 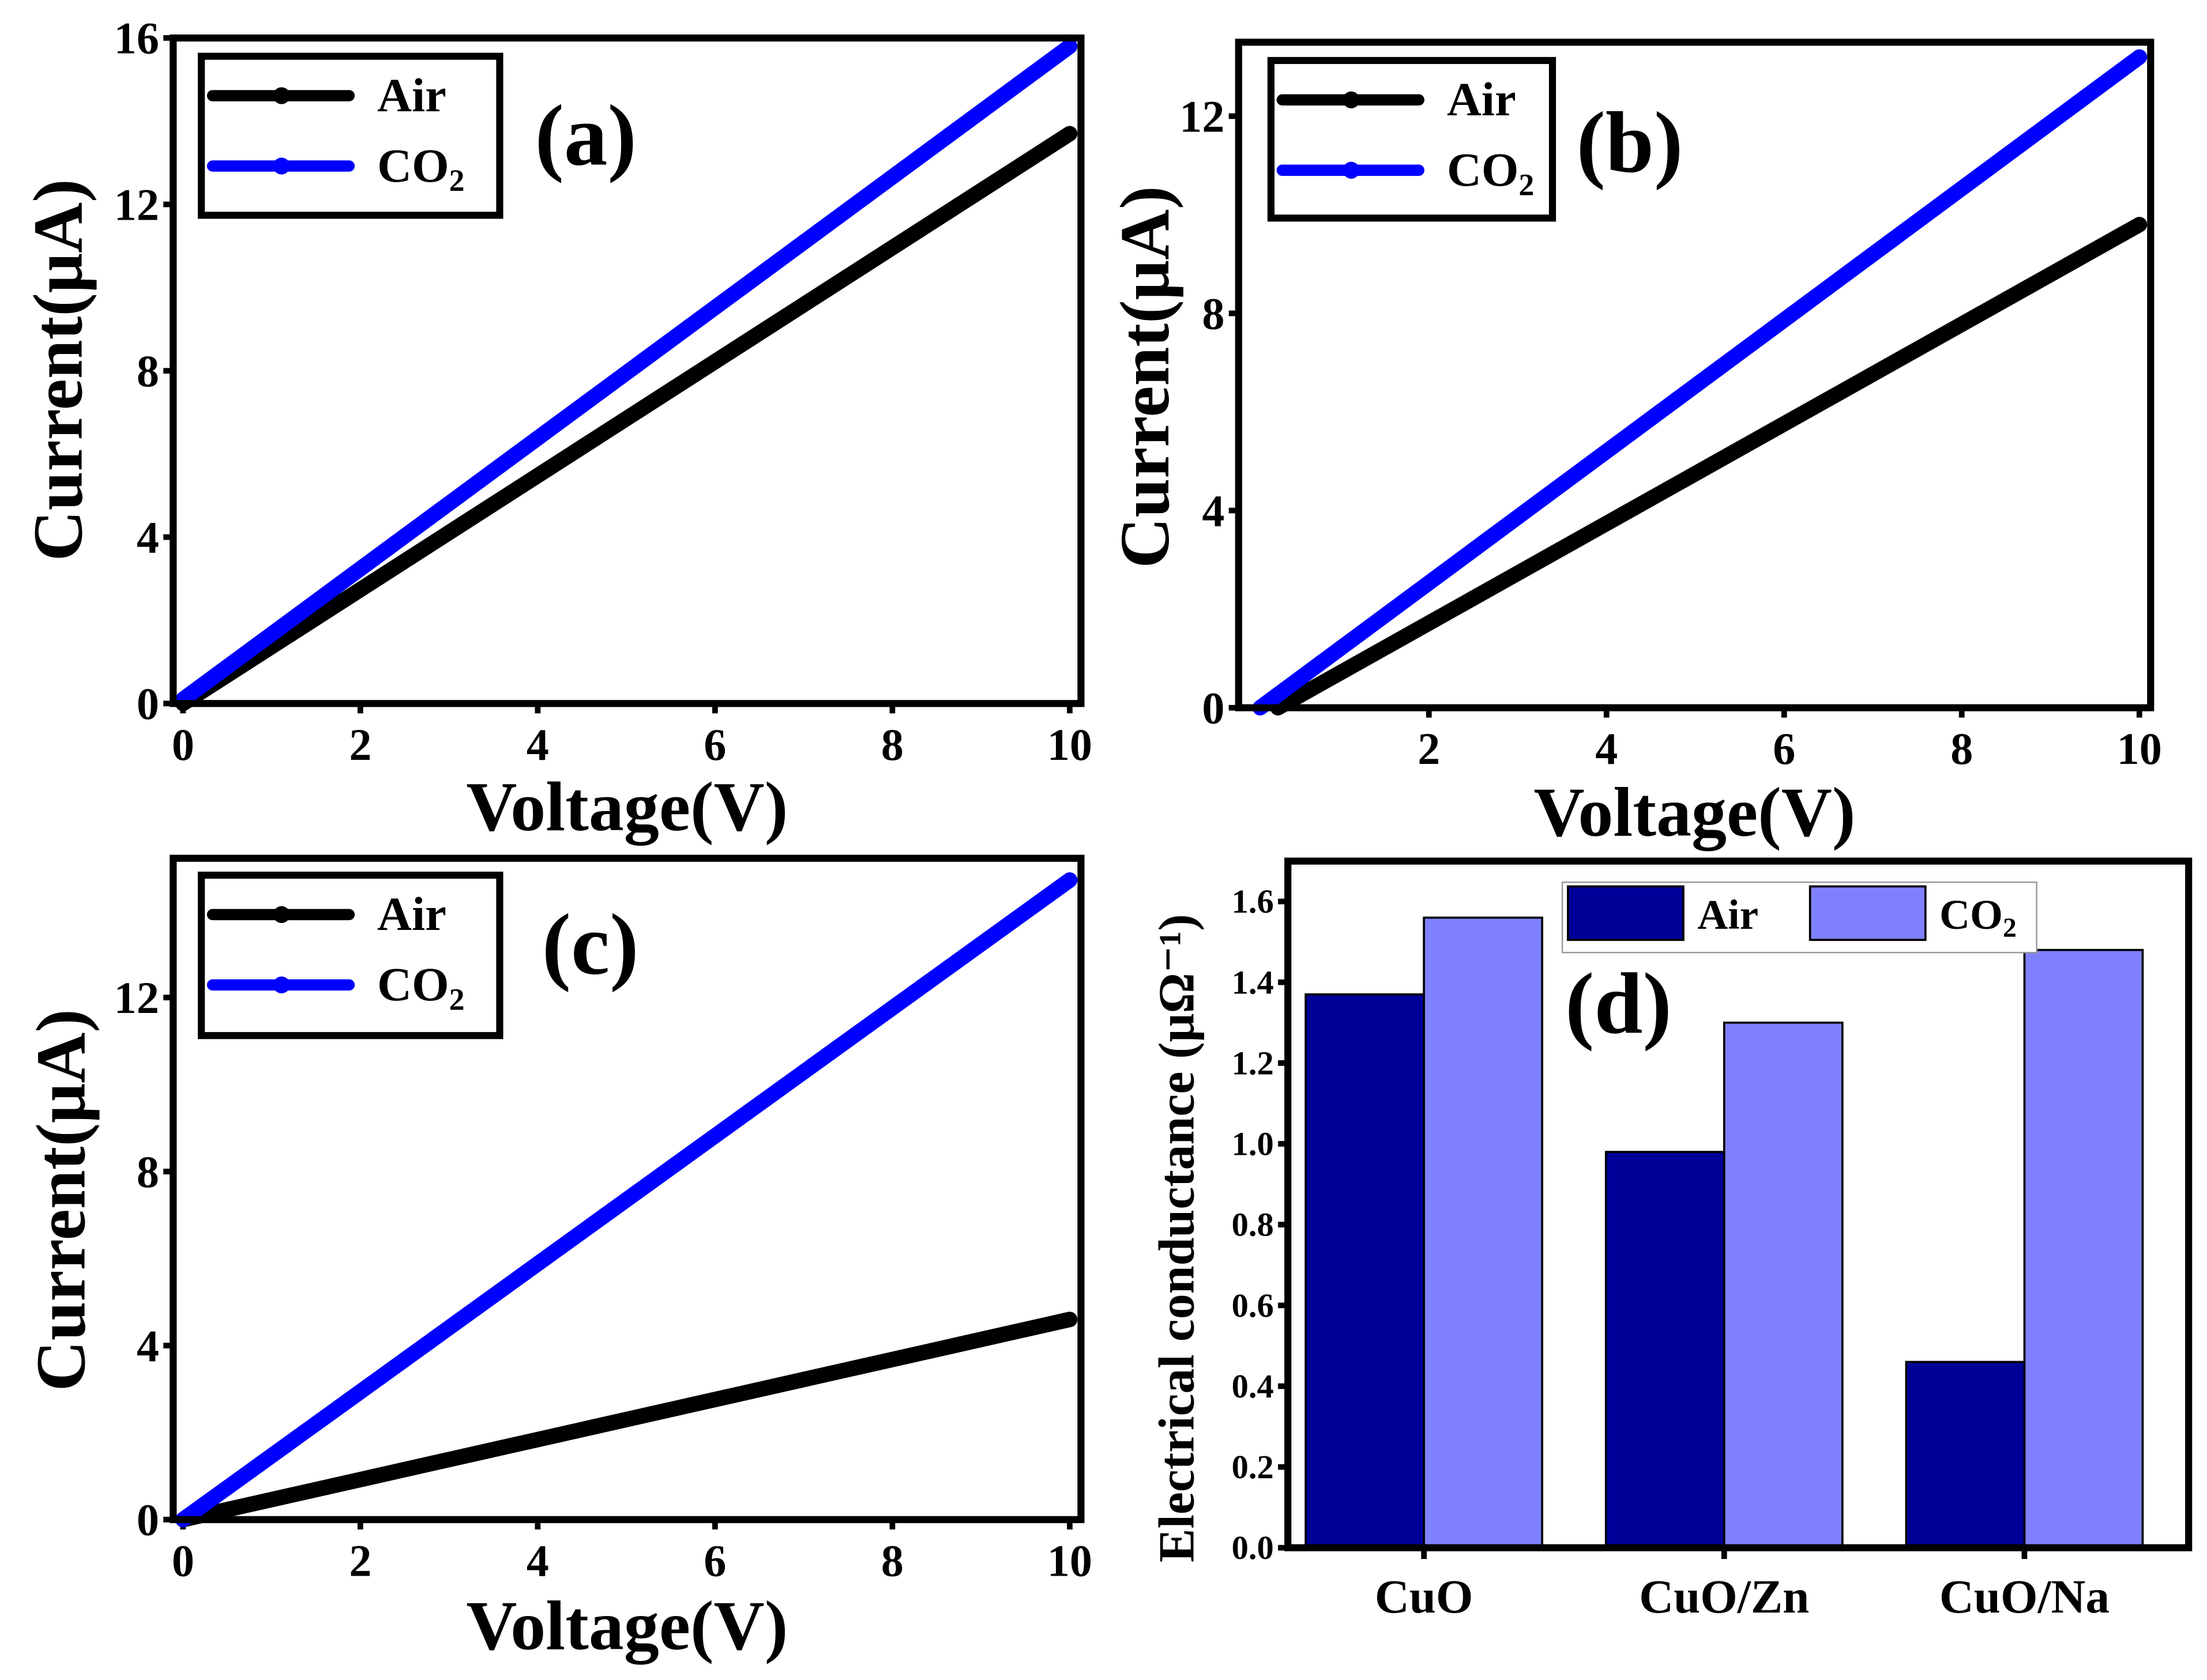 I want to click on bar-co2-cuo-zn, so click(x=1783, y=1286).